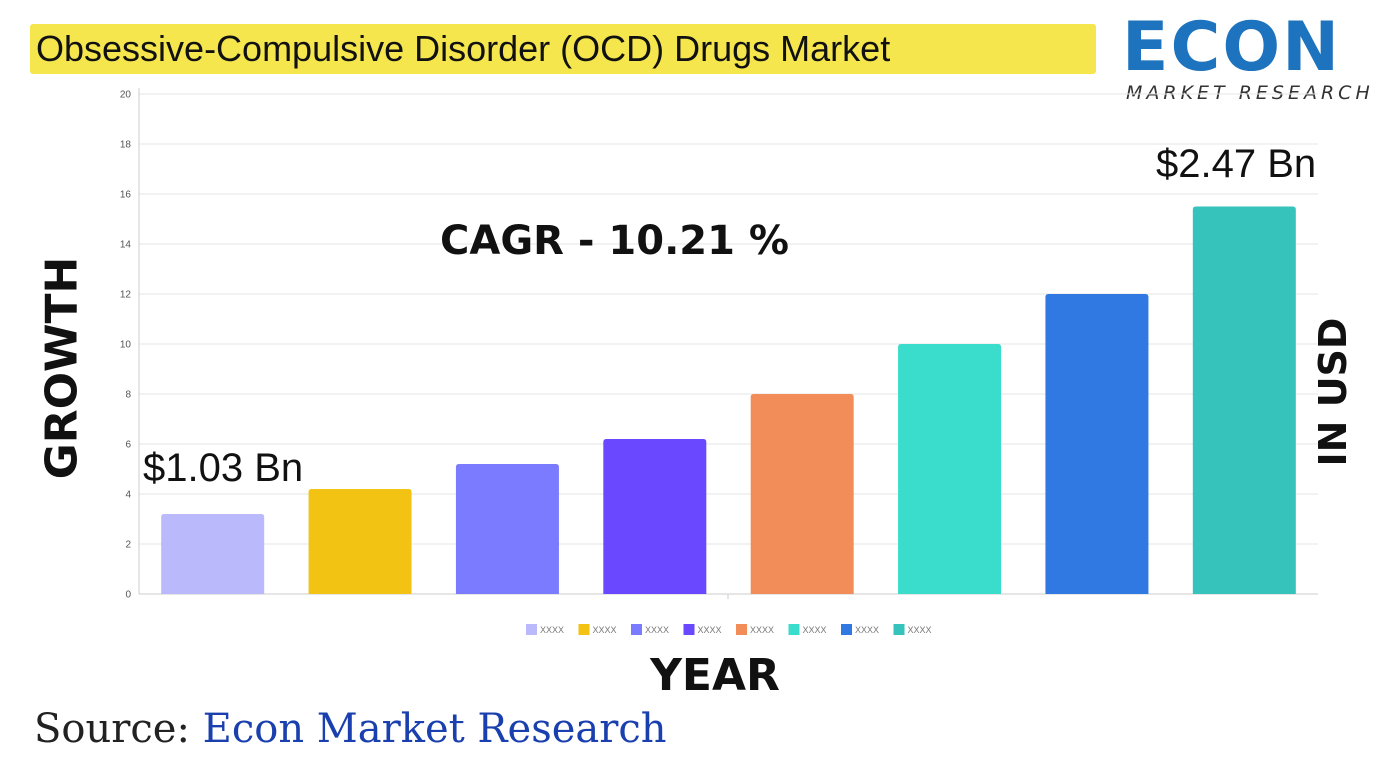  I want to click on title-highlight, so click(563, 49).